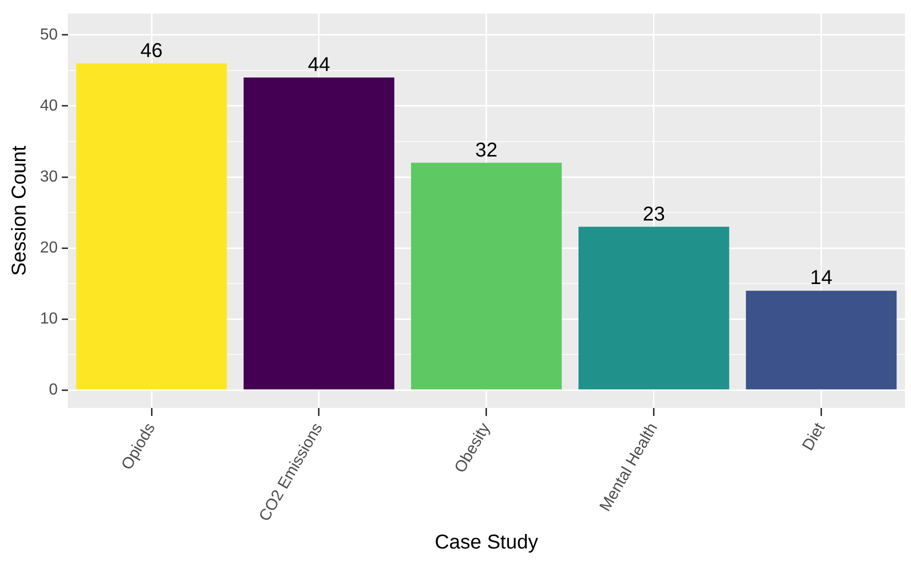 This screenshot has width=911, height=565. What do you see at coordinates (49, 105) in the screenshot?
I see `y-tick-label: 40` at bounding box center [49, 105].